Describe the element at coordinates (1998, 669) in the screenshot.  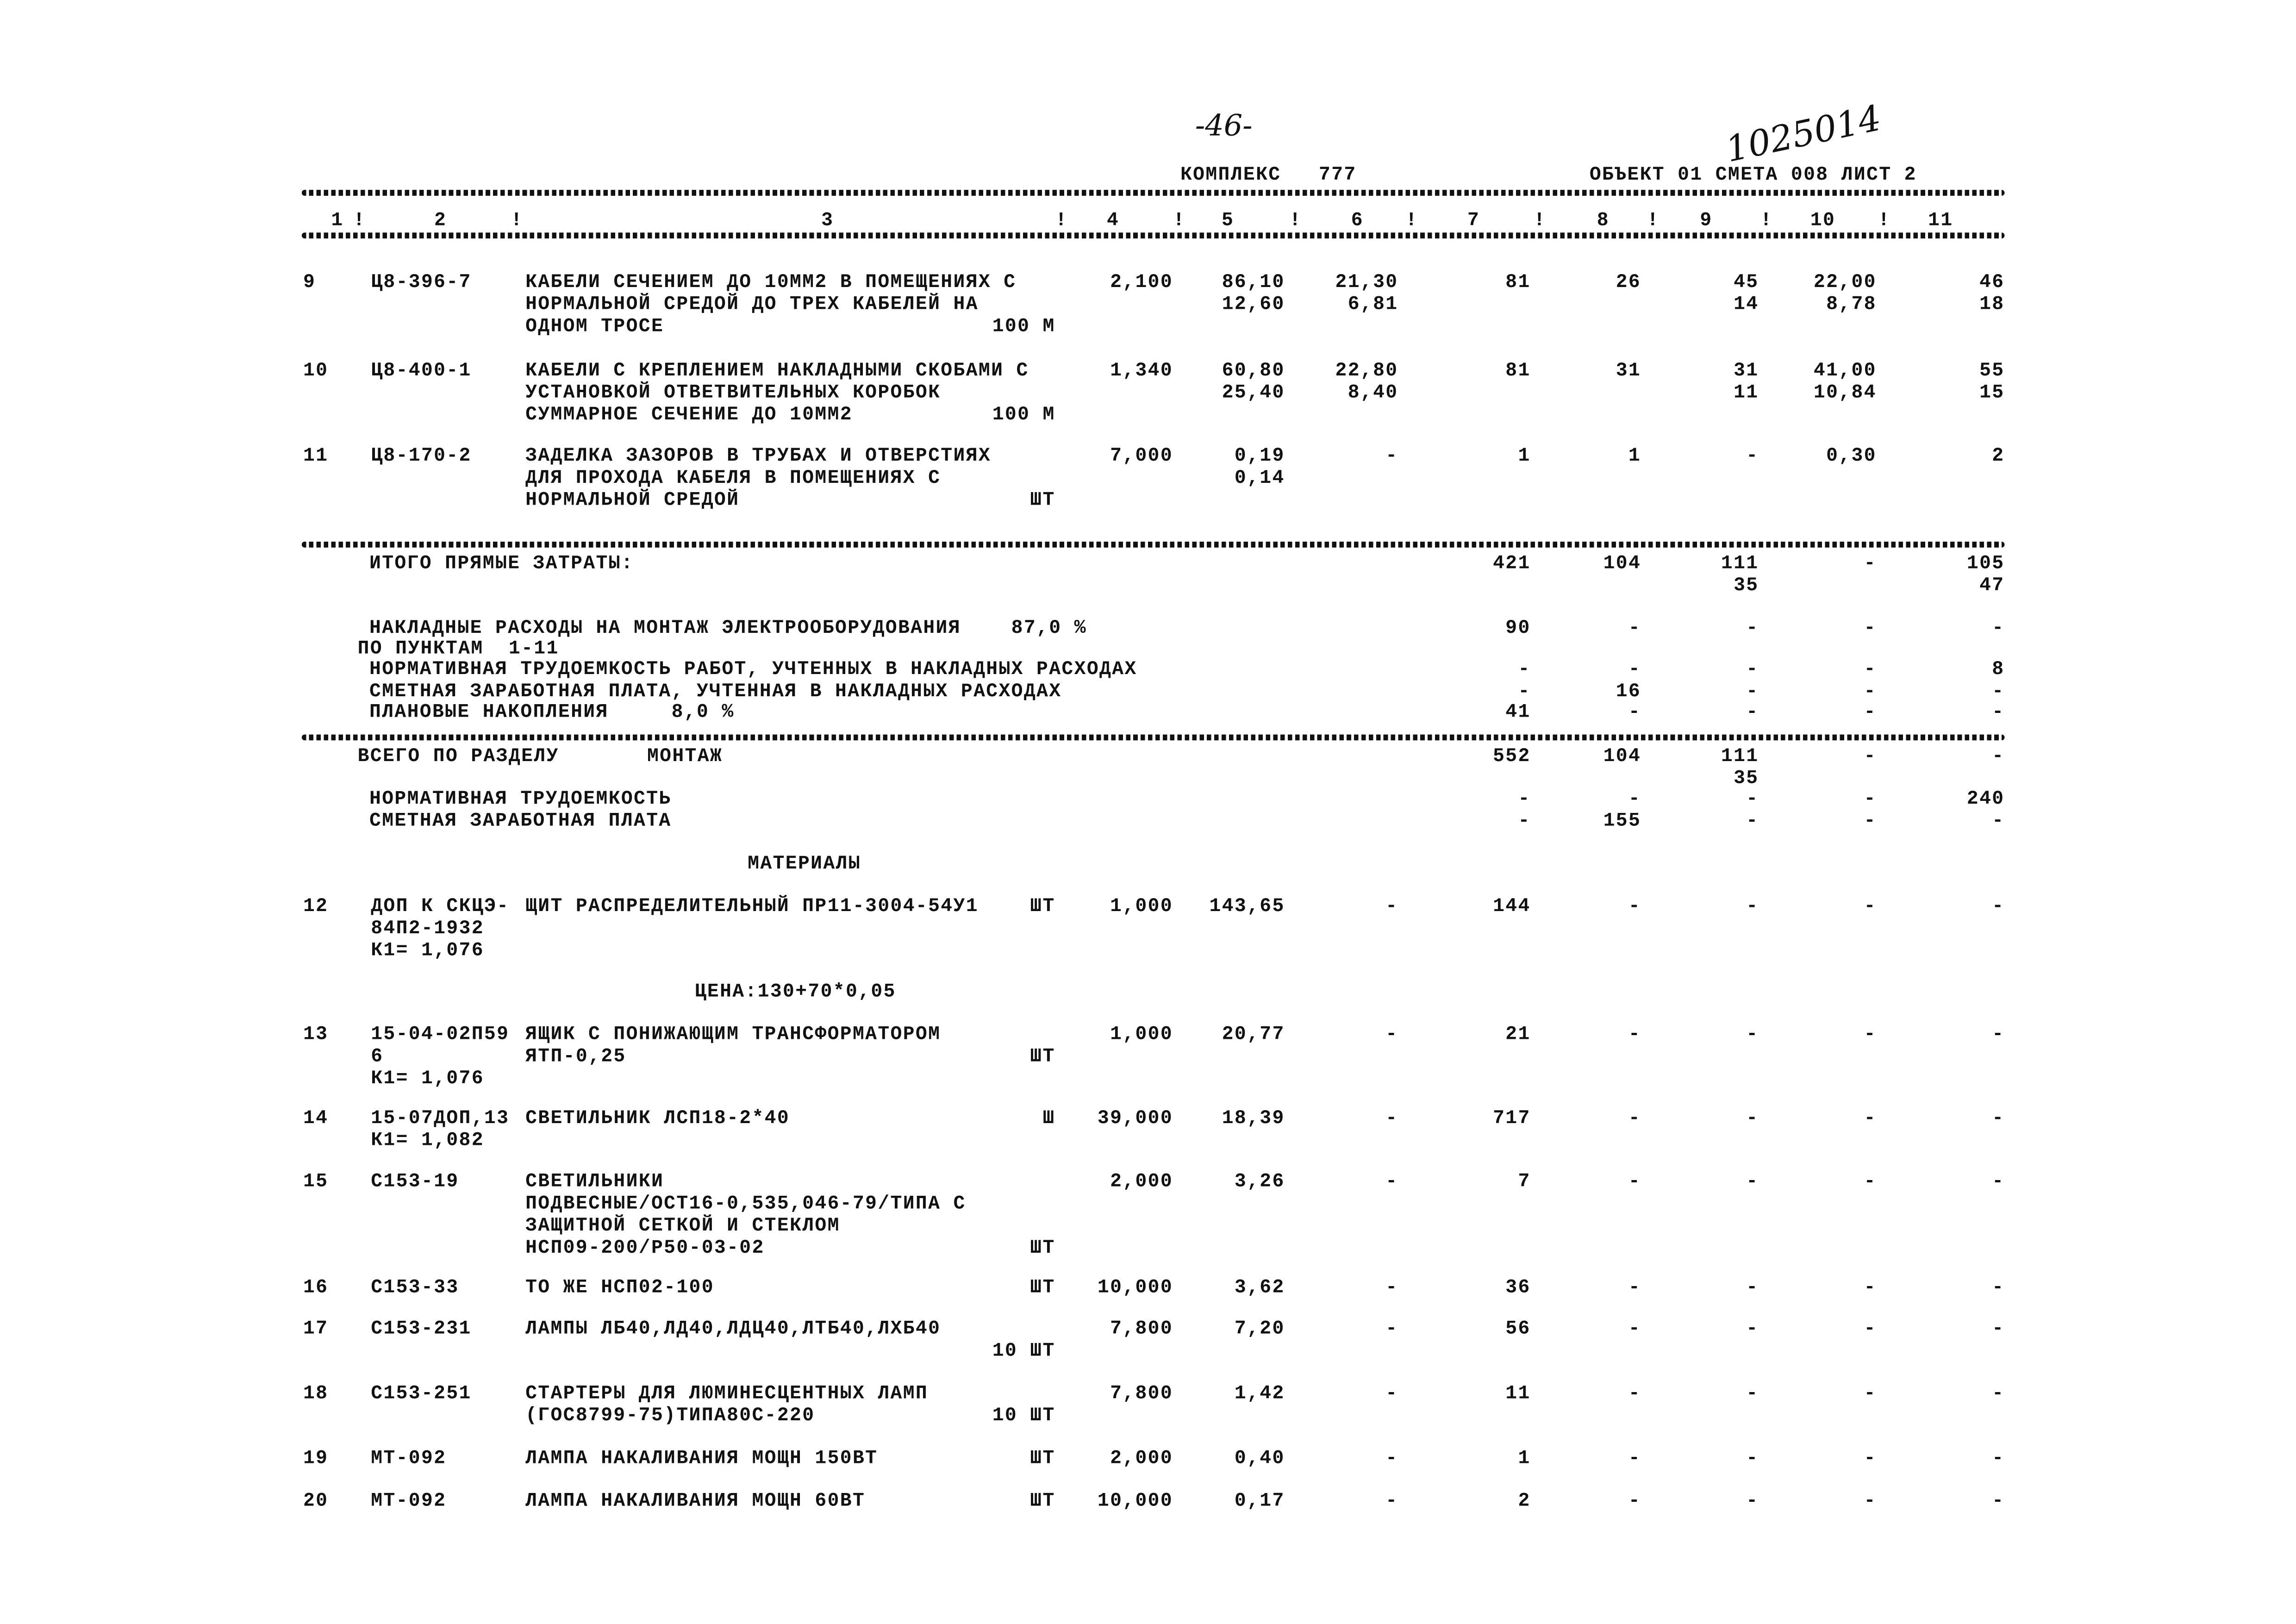
I see `summary-c11: 8` at that location.